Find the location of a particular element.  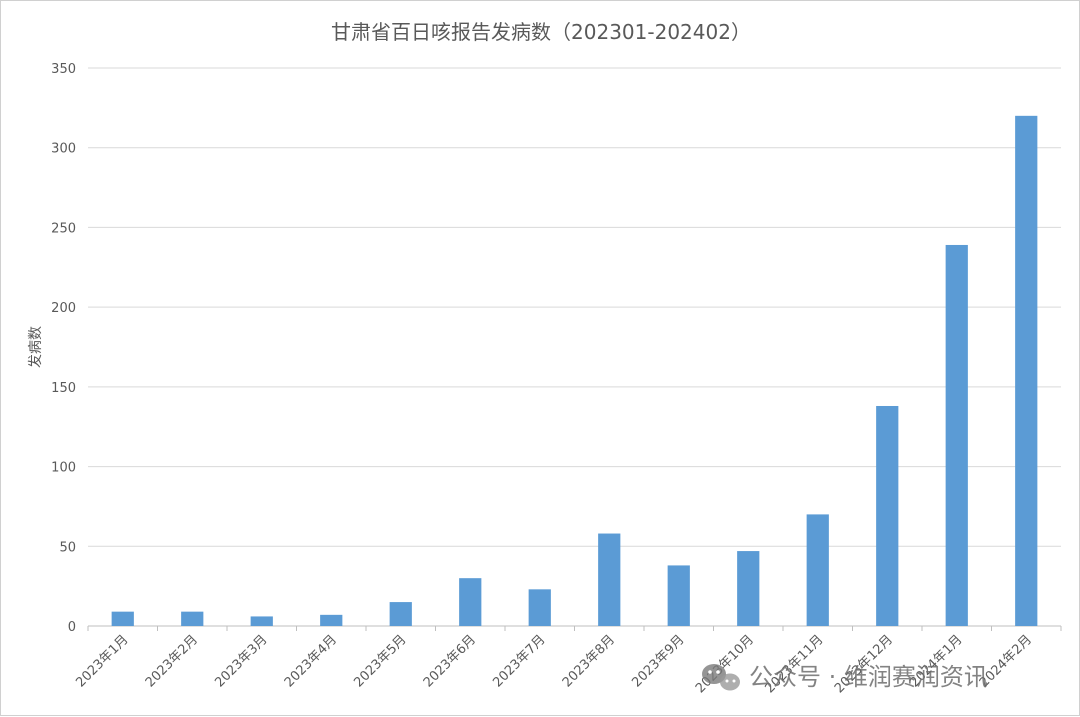

y-tick-label: 250 is located at coordinates (63, 228).